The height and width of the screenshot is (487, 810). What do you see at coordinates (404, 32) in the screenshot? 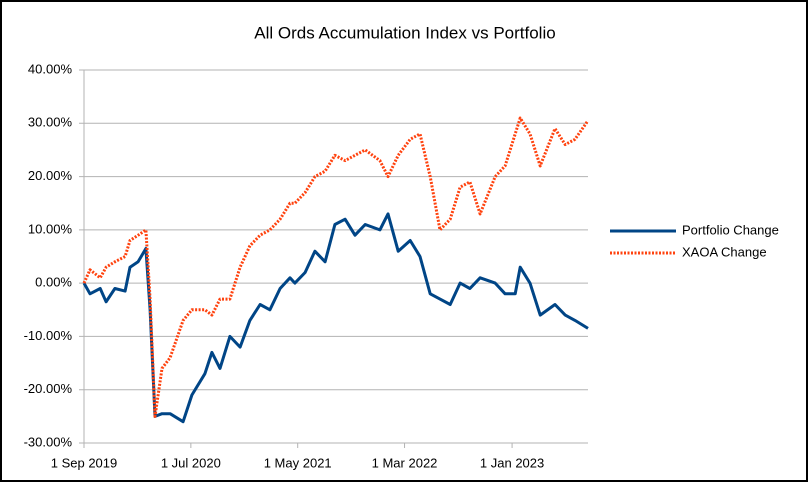
I see `chart-title: All Ords Accumulation Index vs Portfolio` at bounding box center [404, 32].